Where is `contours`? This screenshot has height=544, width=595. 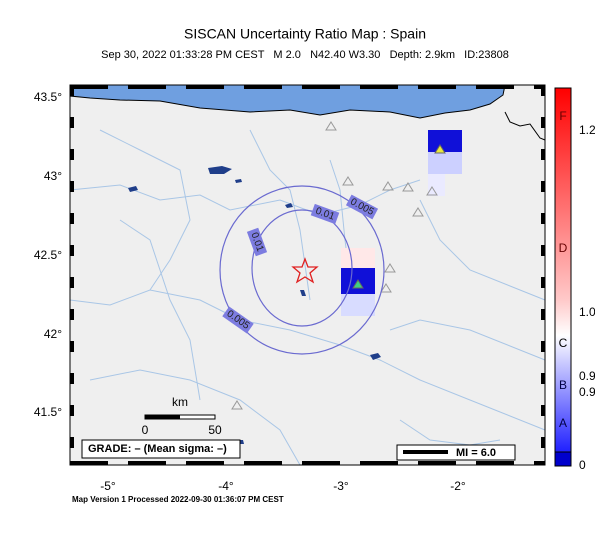 contours is located at coordinates (302, 270).